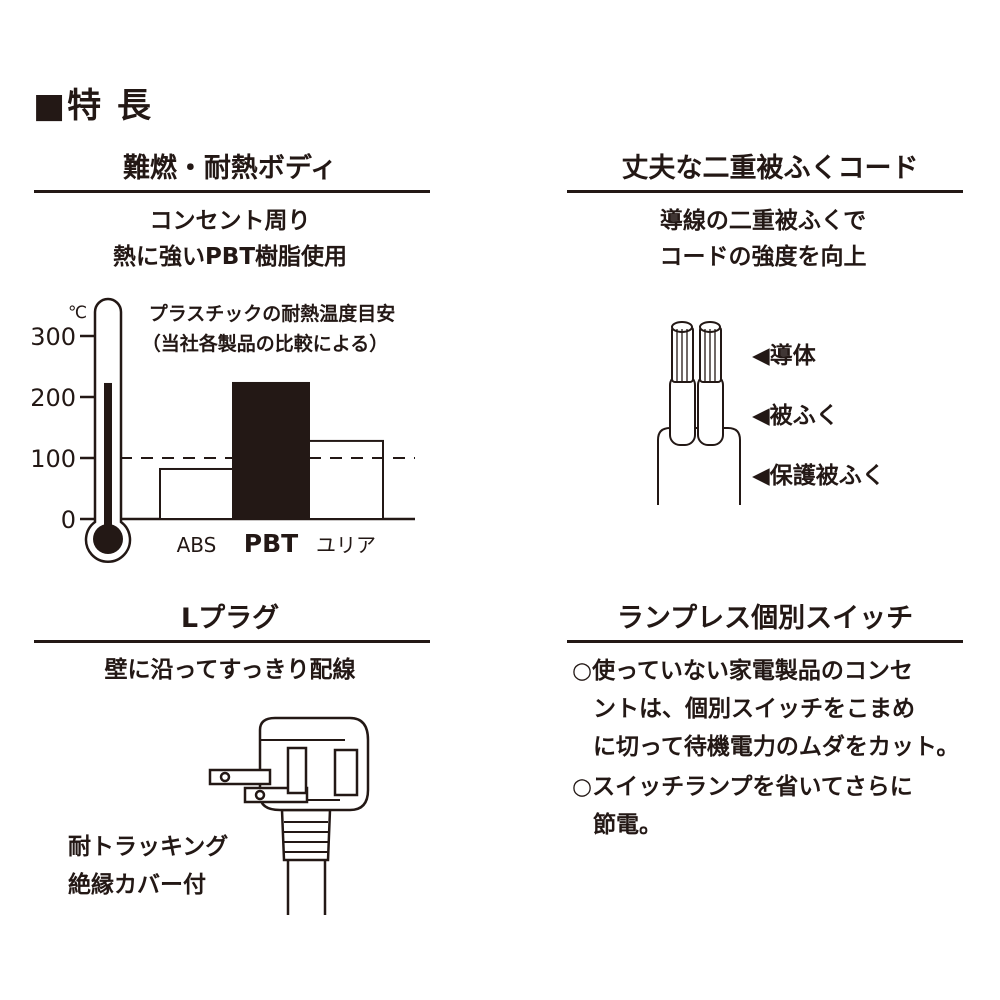 This screenshot has height=1000, width=1000. What do you see at coordinates (265, 343) in the screenshot?
I see `chart-subtitle: （当社各製品の比較による）` at bounding box center [265, 343].